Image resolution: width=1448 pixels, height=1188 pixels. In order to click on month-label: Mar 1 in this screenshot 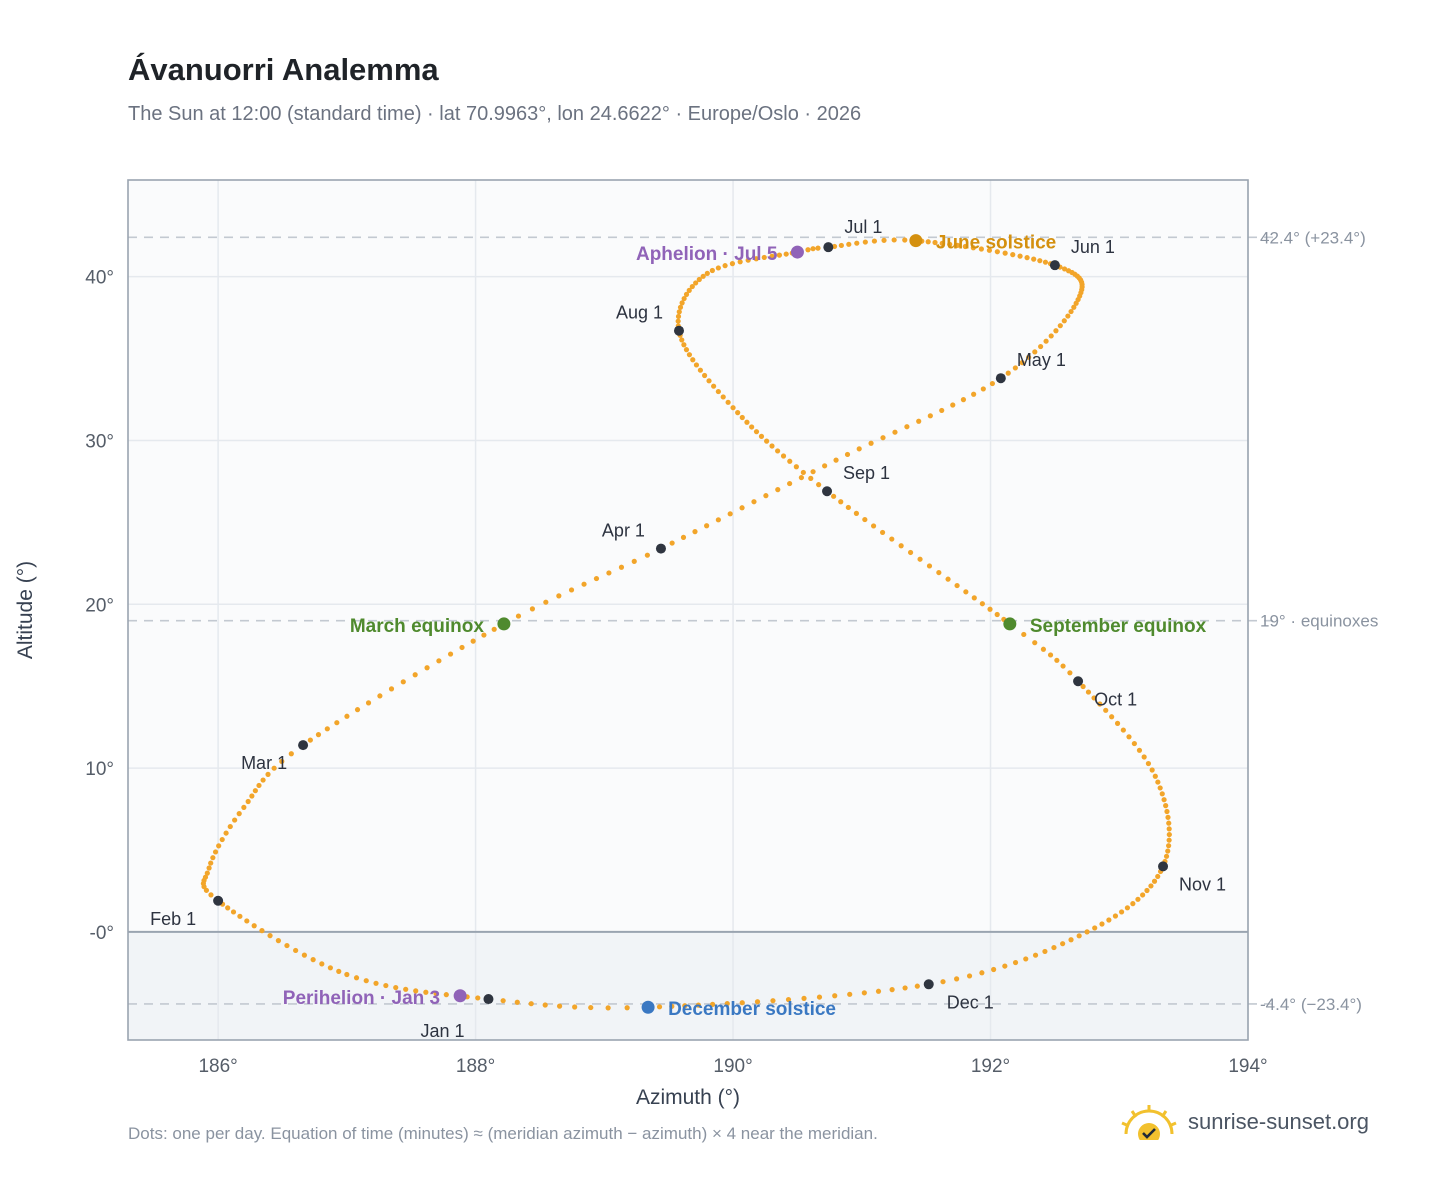, I will do `click(264, 763)`.